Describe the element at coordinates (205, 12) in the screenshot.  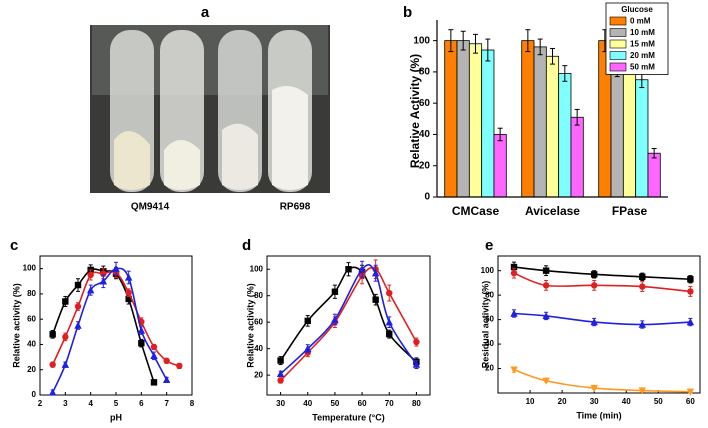
I see `panel-letter: a` at that location.